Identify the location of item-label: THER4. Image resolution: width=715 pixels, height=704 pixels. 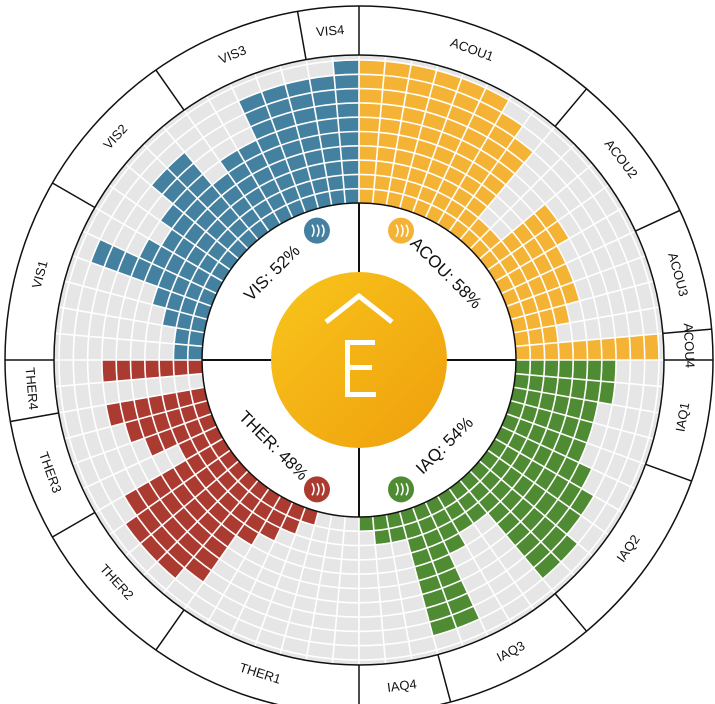
(31, 389).